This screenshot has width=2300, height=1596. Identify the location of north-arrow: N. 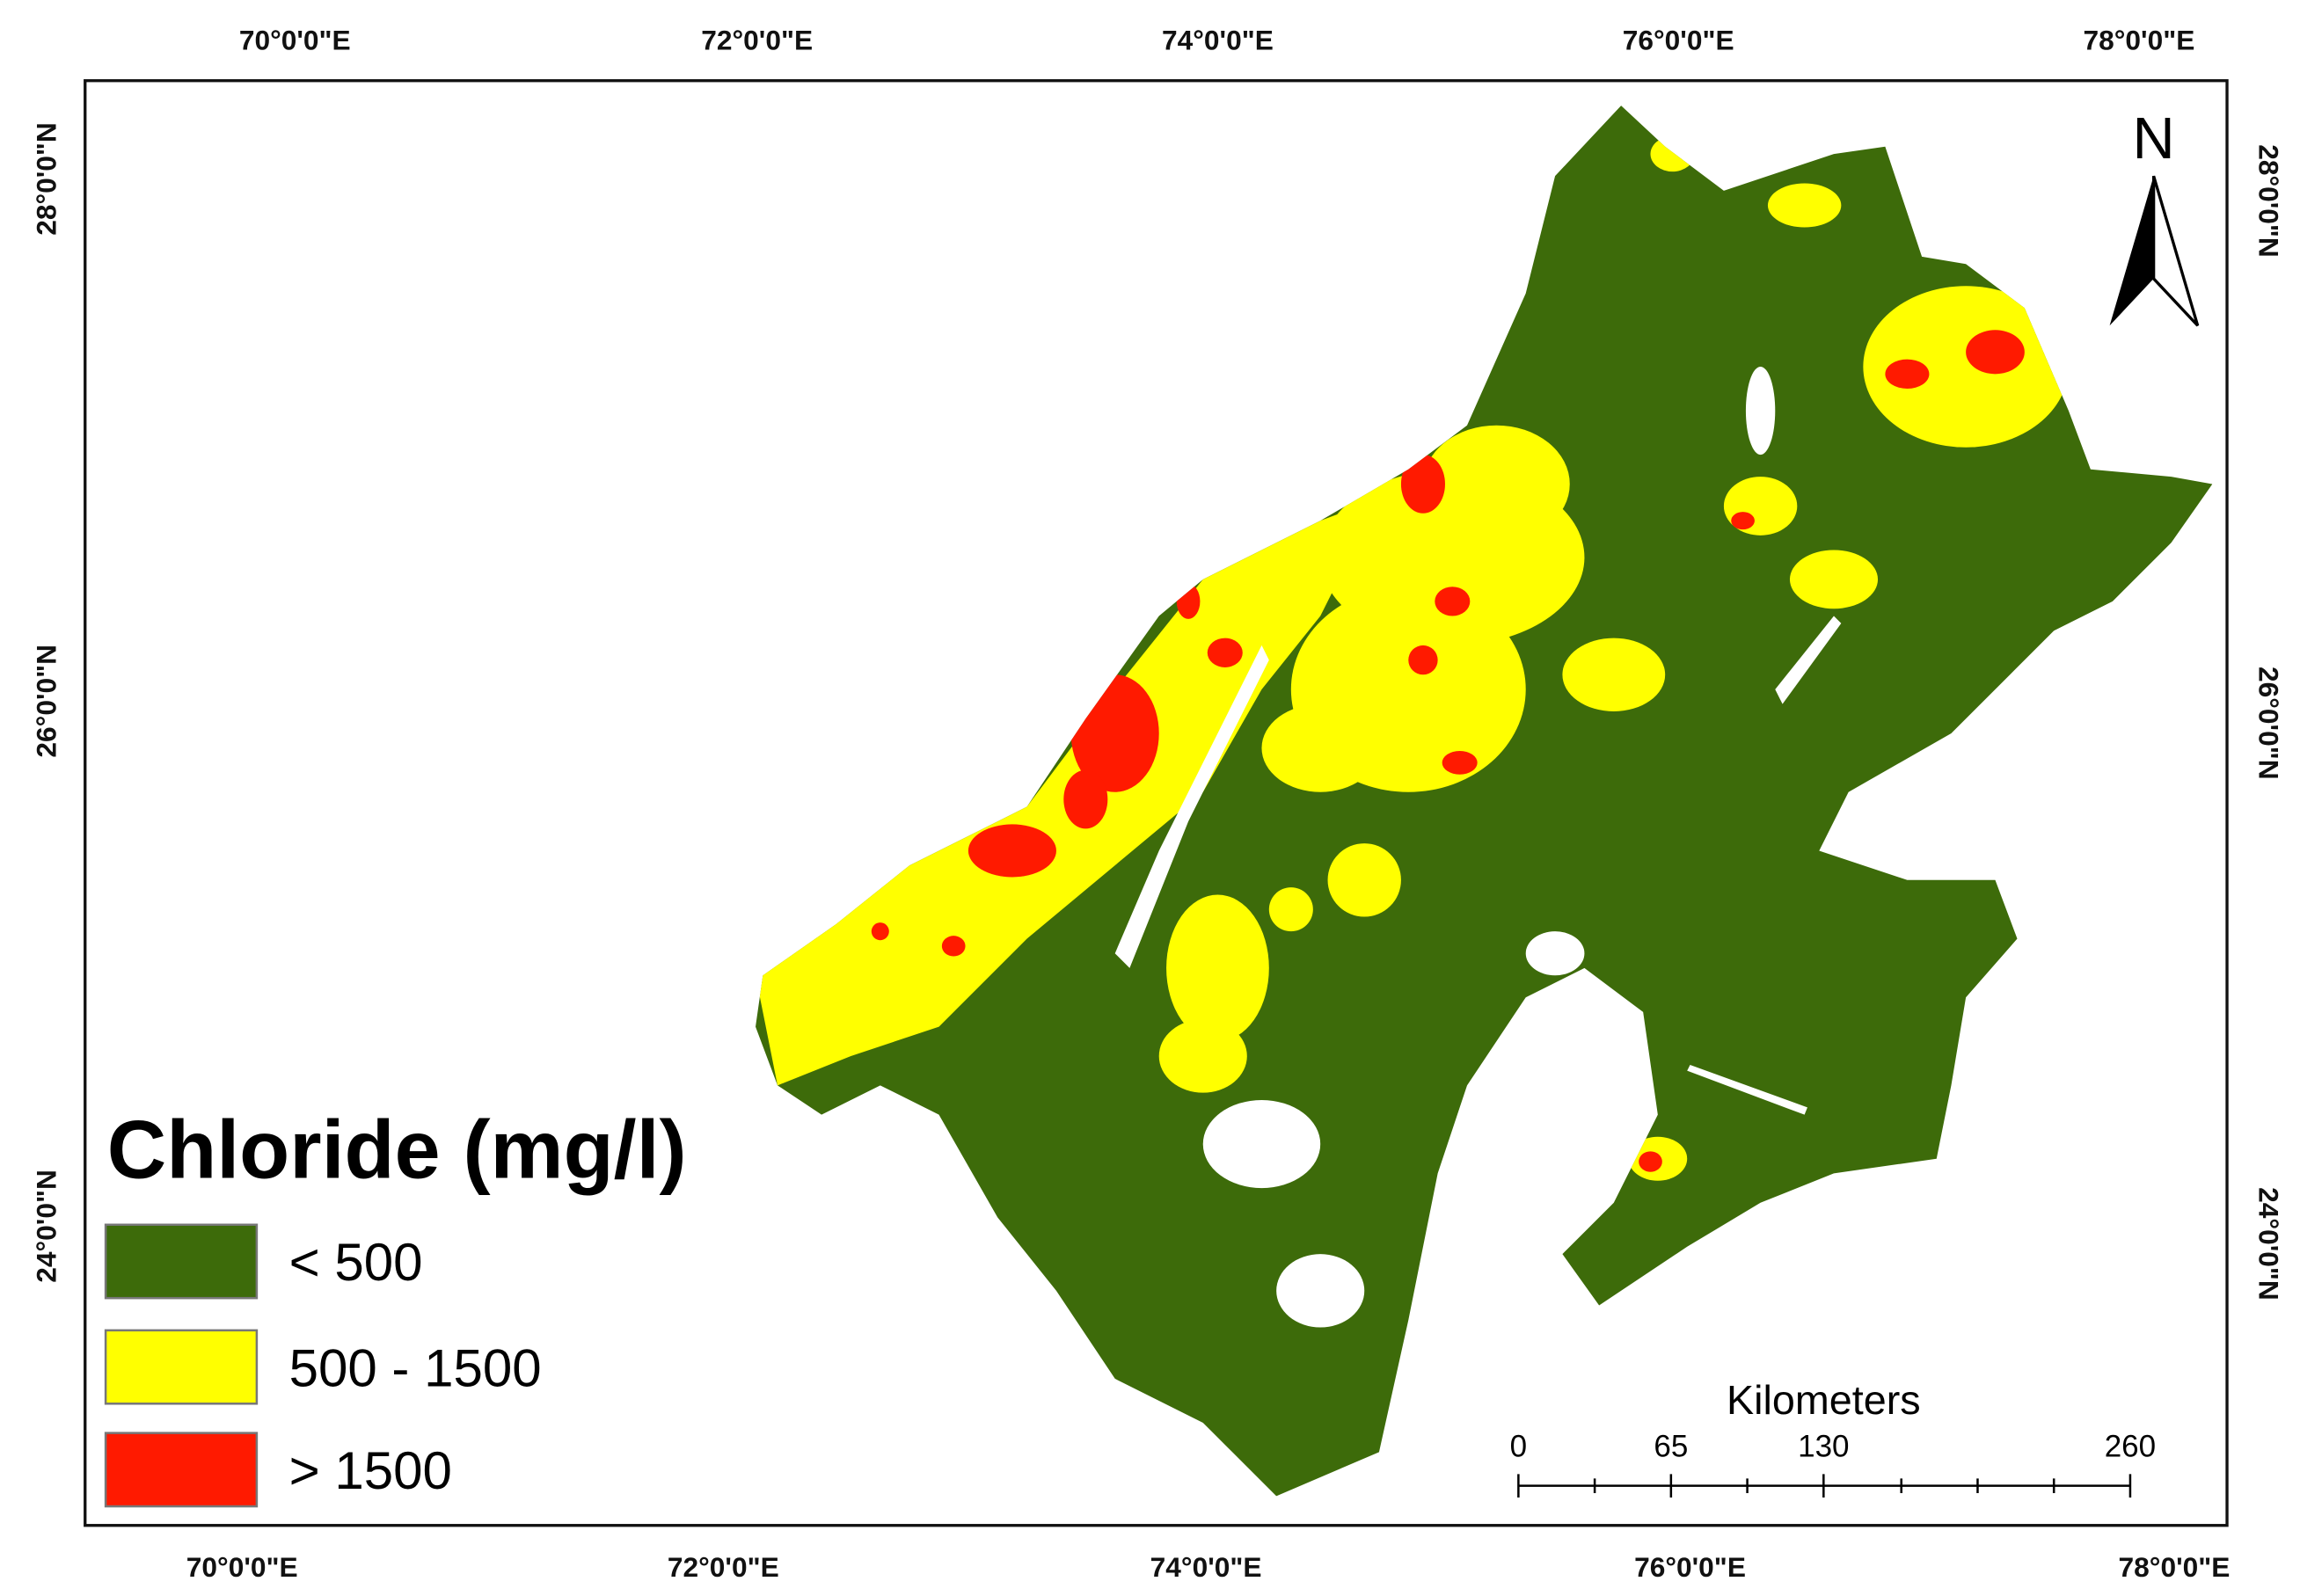
(2154, 216).